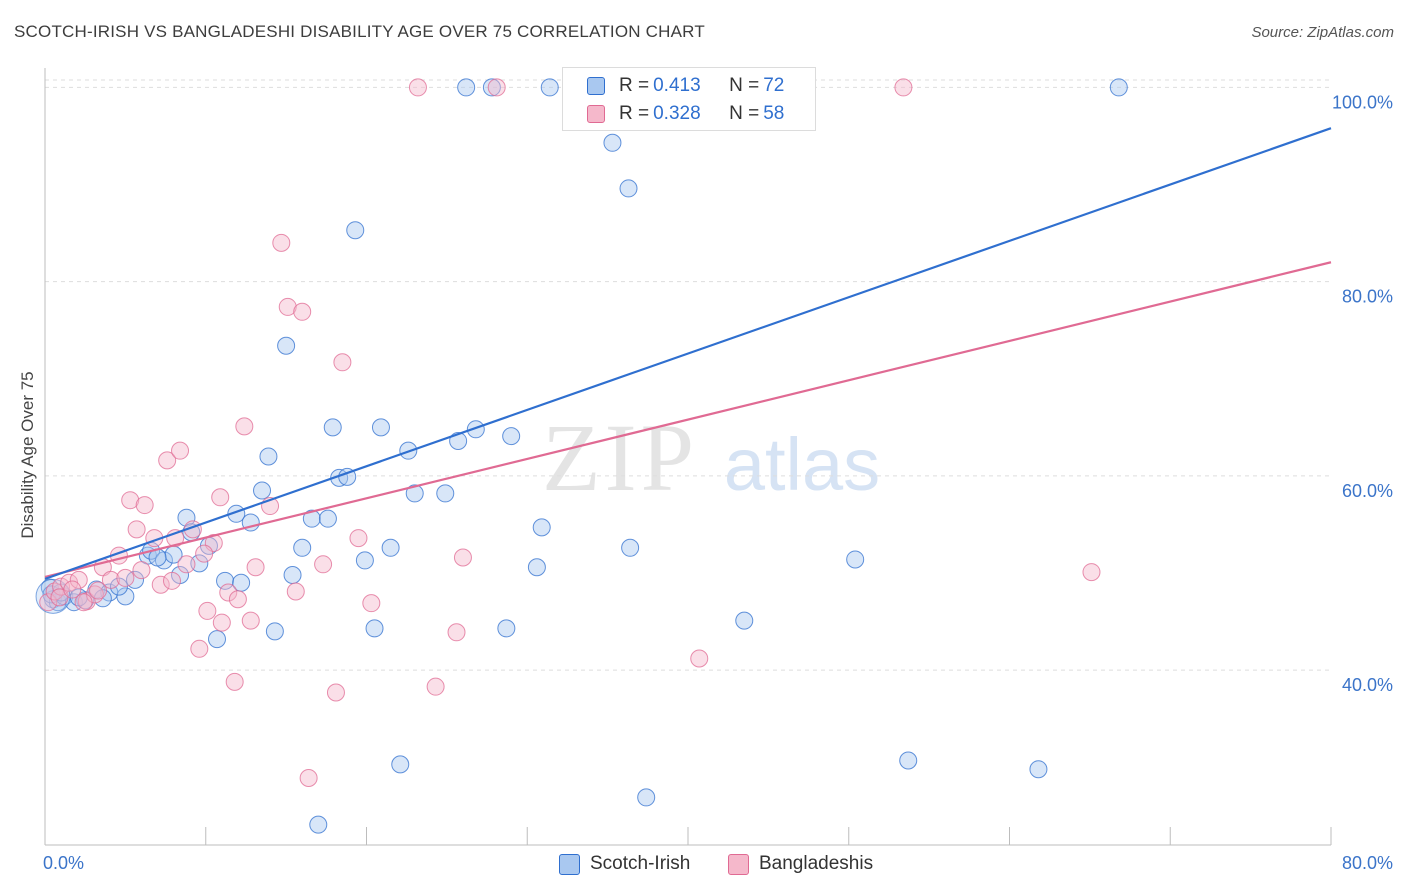  I want to click on legend-row-scotch-irish: R = 0.413 N = 72, so click(685, 86).